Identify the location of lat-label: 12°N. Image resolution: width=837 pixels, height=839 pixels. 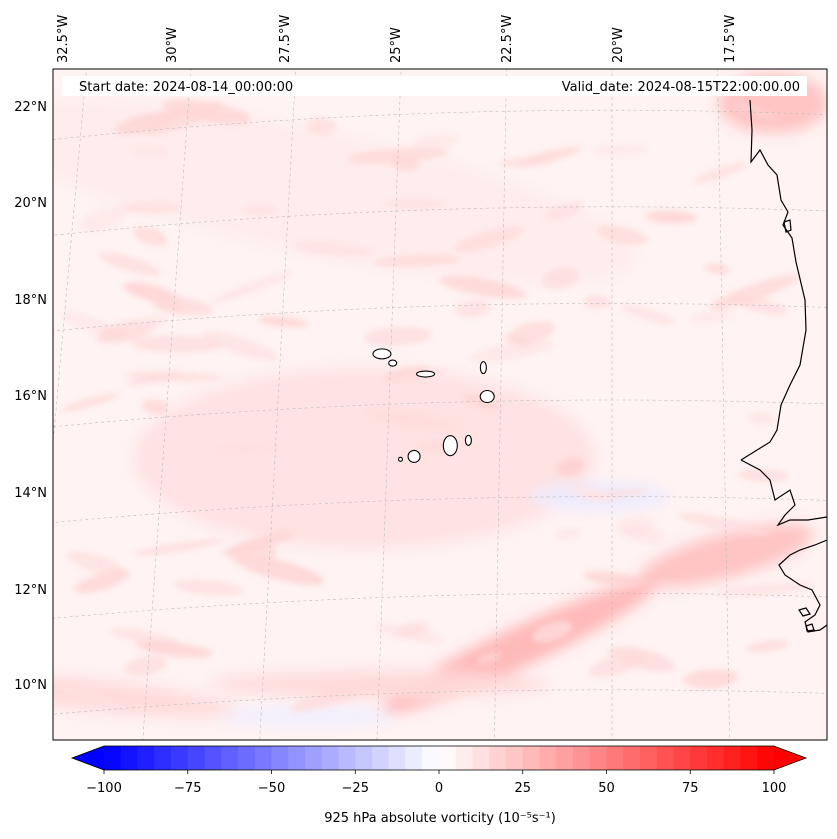
(30, 590).